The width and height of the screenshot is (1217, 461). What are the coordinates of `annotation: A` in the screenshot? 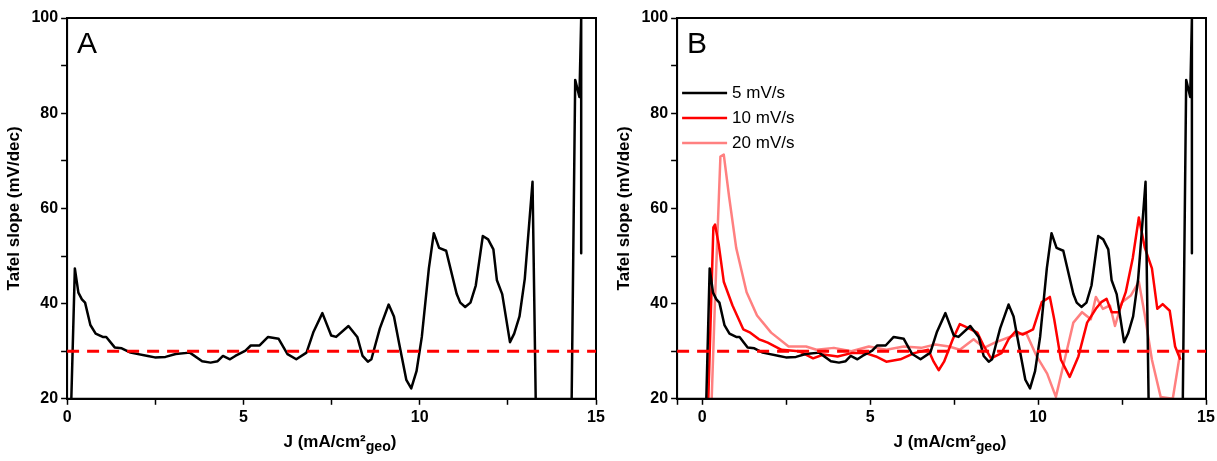 It's located at (87, 43).